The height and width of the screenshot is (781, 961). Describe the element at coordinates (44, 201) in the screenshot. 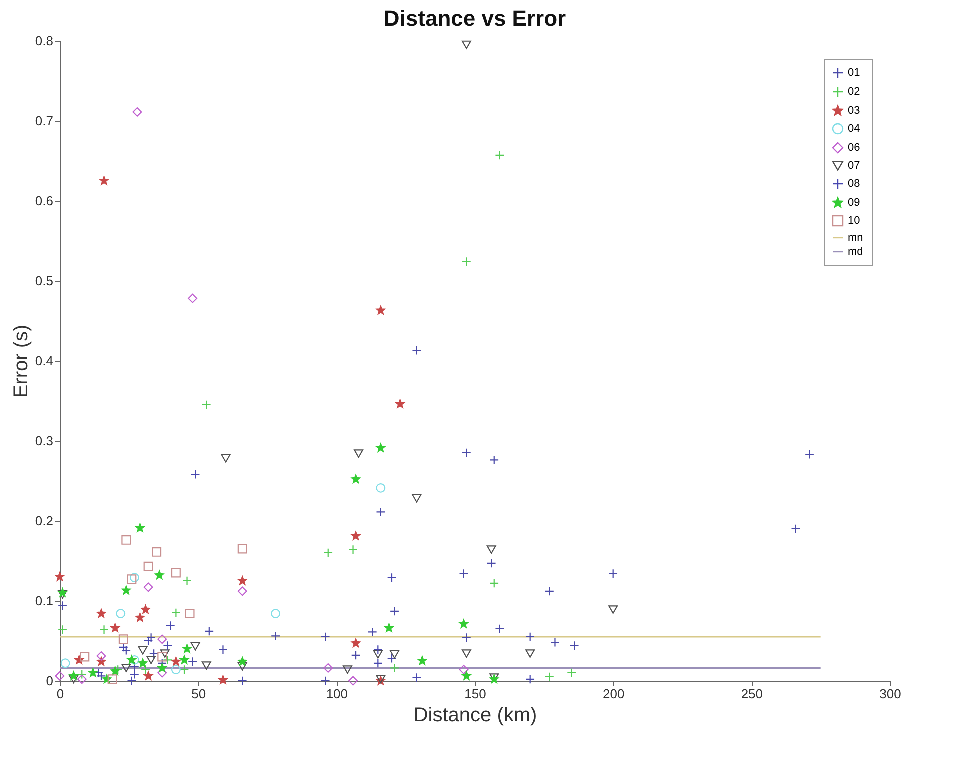

I see `y-tick-label: 0.6` at that location.